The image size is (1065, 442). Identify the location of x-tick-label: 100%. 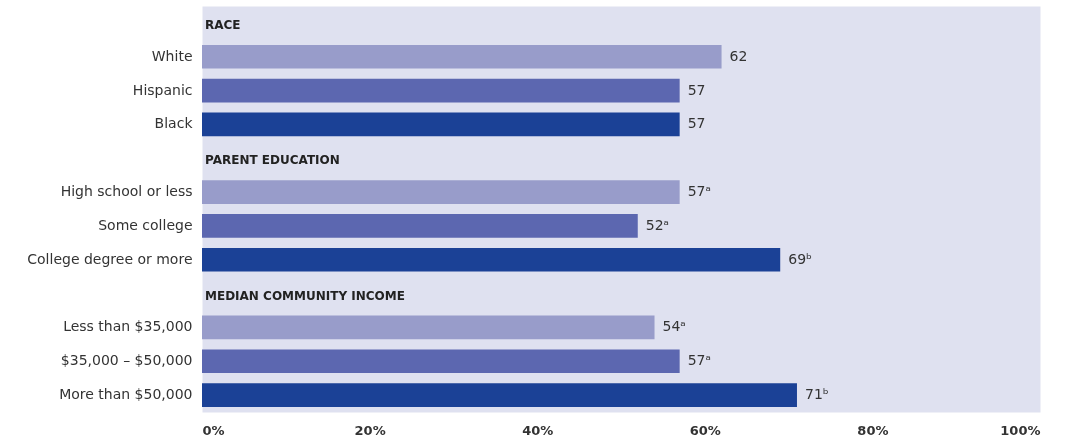
(1020, 430).